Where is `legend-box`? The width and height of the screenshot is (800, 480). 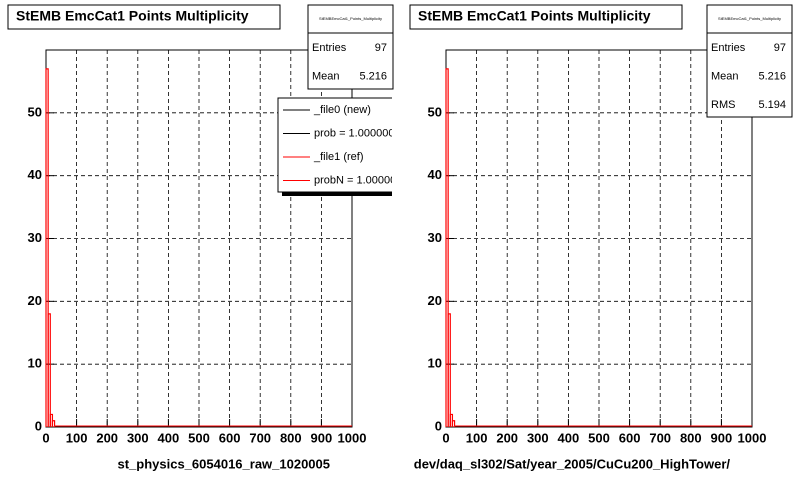 legend-box is located at coordinates (334, 145).